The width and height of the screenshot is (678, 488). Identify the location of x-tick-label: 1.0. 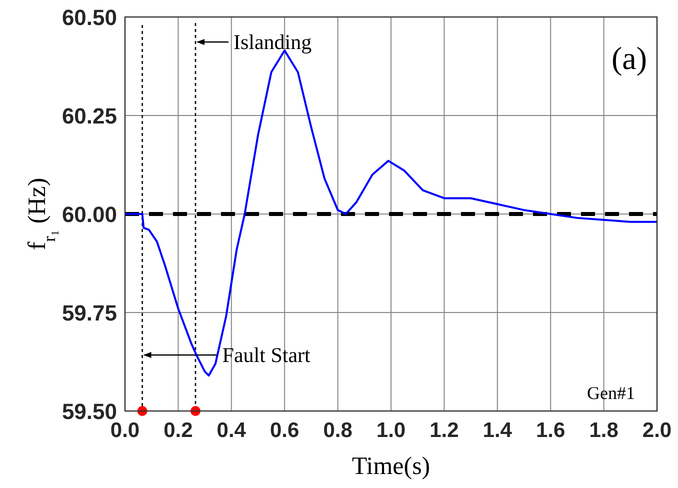
(391, 430).